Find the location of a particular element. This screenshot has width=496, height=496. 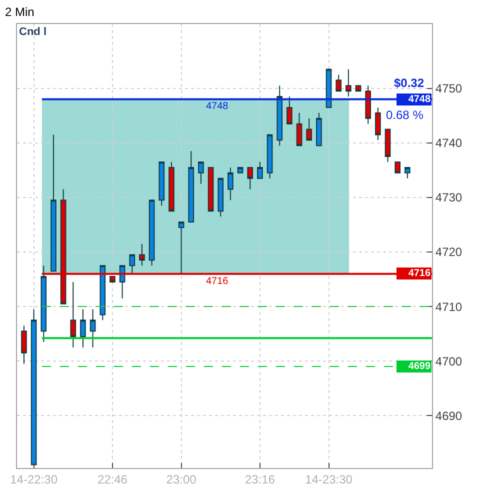

y-tick-label: 4750 is located at coordinates (448, 89).